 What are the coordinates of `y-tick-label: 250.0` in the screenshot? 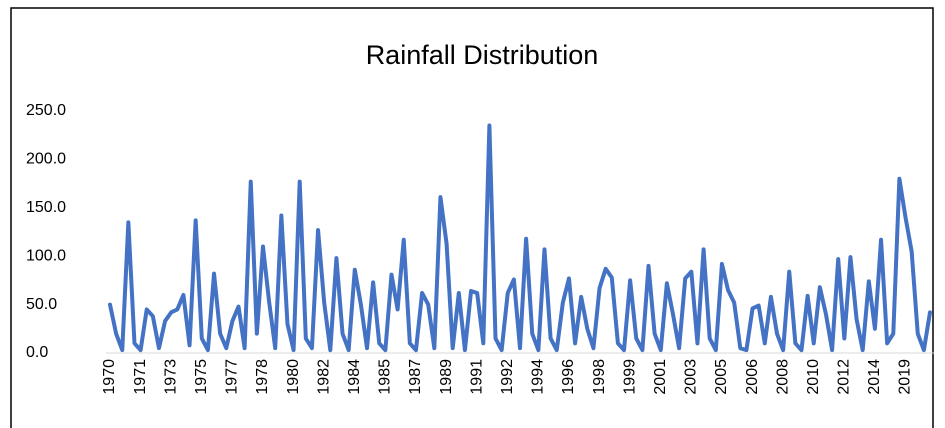 It's located at (46, 110).